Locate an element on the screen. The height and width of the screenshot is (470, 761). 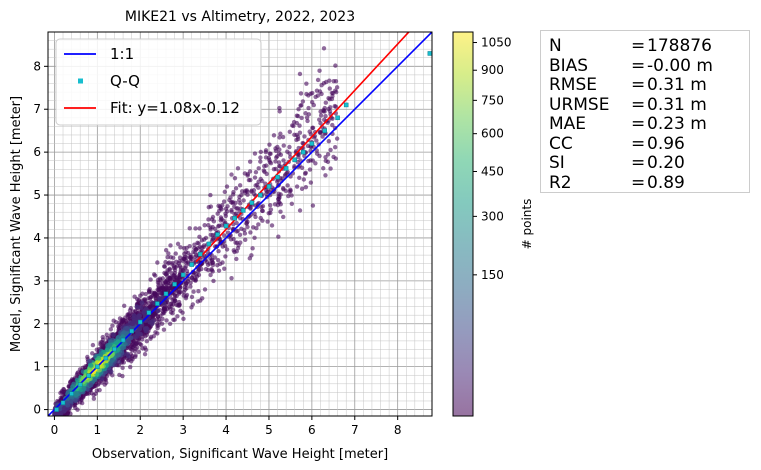
stat-value: 0.31 m is located at coordinates (677, 104).